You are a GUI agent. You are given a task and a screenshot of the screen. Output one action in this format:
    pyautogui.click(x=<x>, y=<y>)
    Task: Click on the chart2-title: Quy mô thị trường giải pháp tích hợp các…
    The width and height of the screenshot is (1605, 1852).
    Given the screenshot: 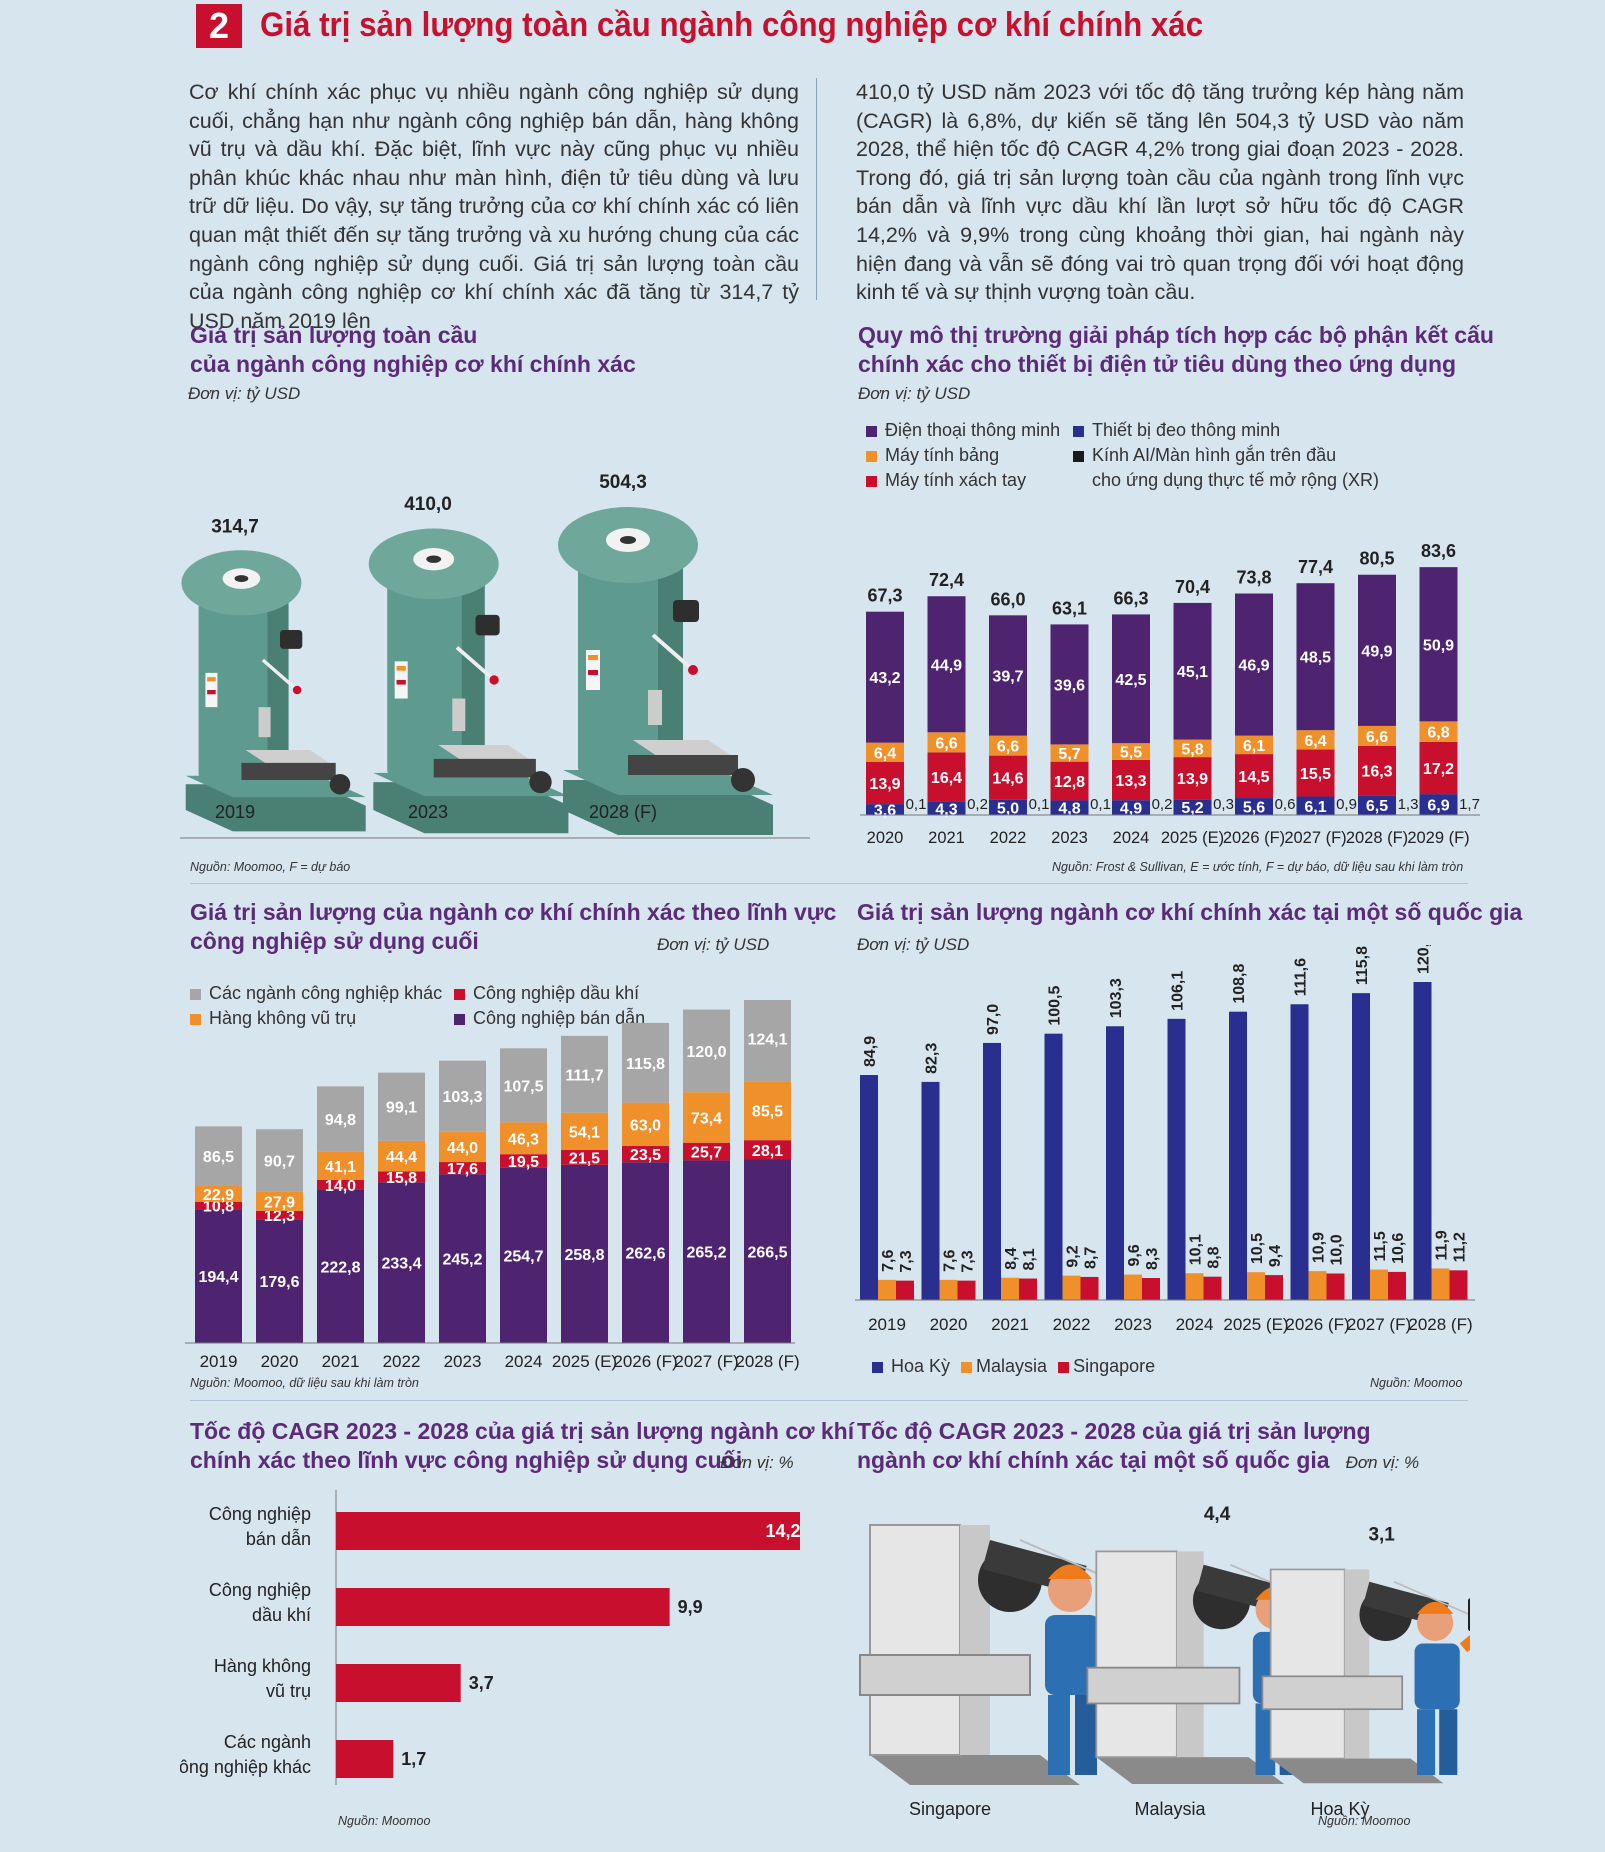 What is the action you would take?
    pyautogui.click(x=1176, y=349)
    